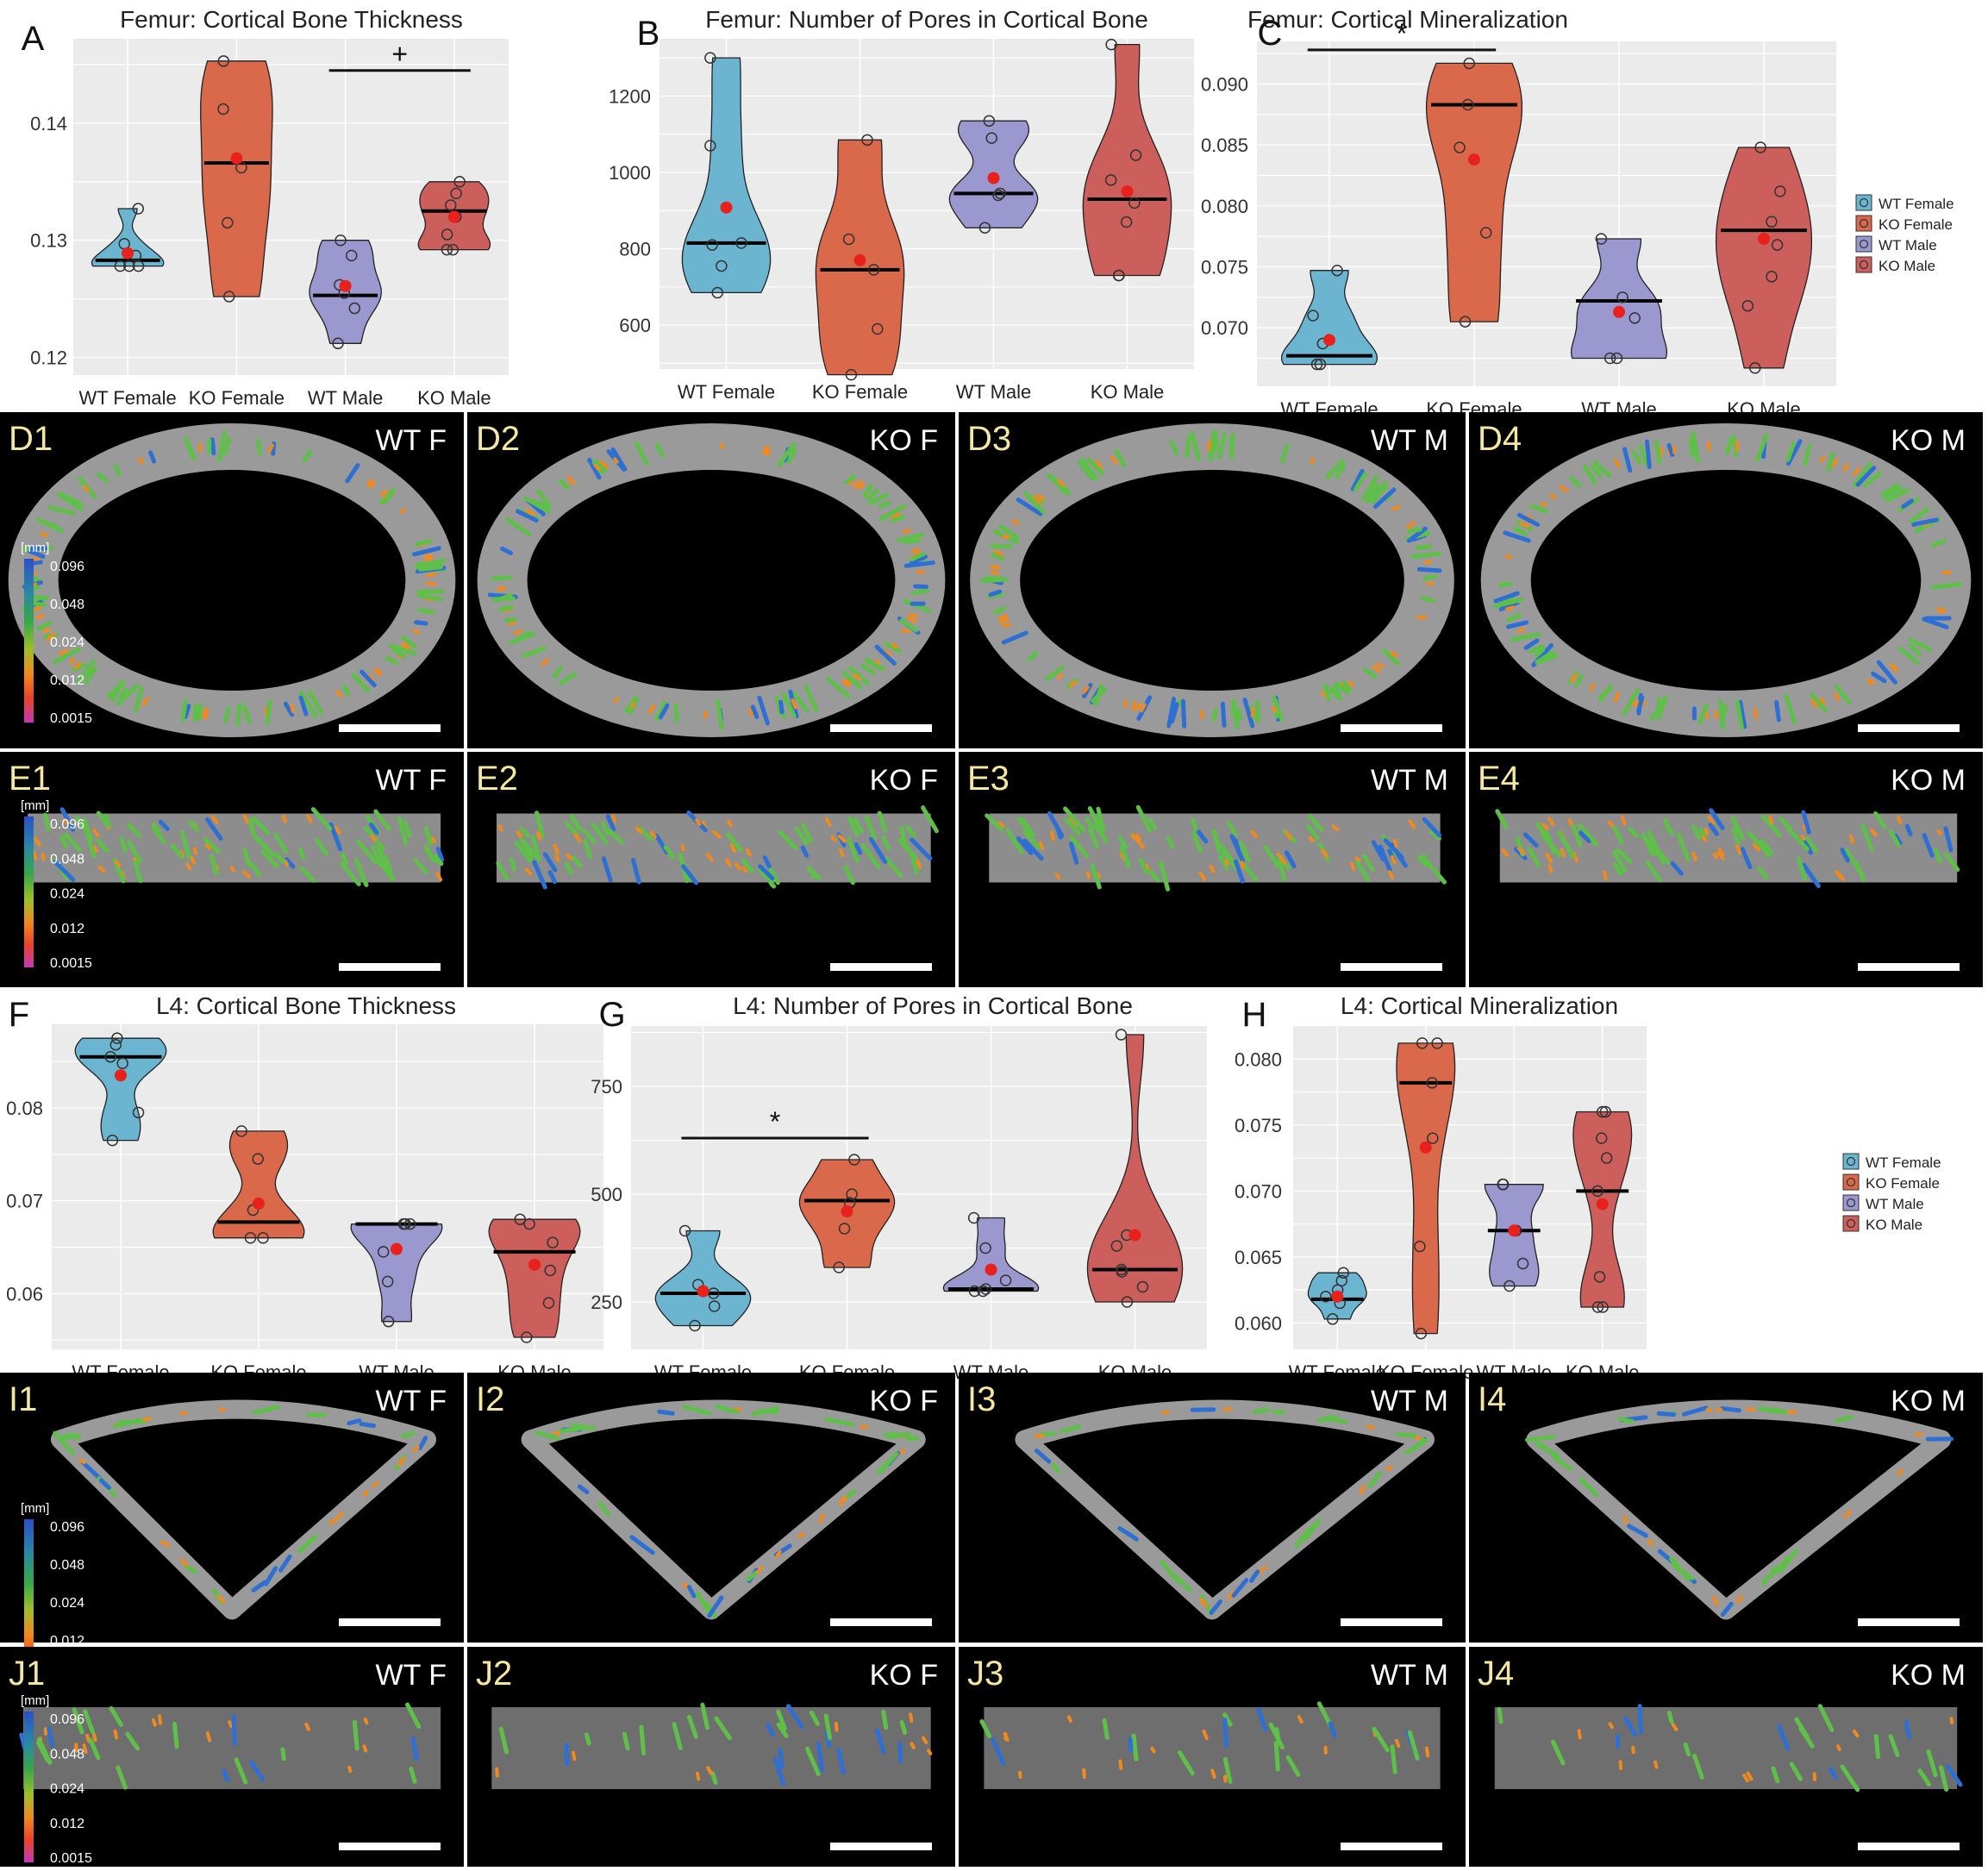  What do you see at coordinates (67, 1824) in the screenshot?
I see `colorbar-tick: 0.012` at bounding box center [67, 1824].